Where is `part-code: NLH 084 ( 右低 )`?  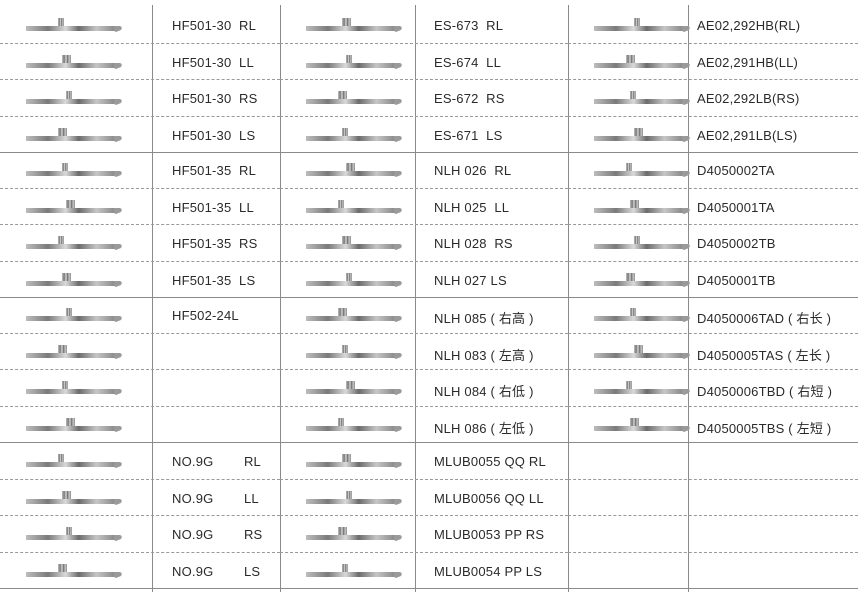 part-code: NLH 084 ( 右低 ) is located at coordinates (484, 391).